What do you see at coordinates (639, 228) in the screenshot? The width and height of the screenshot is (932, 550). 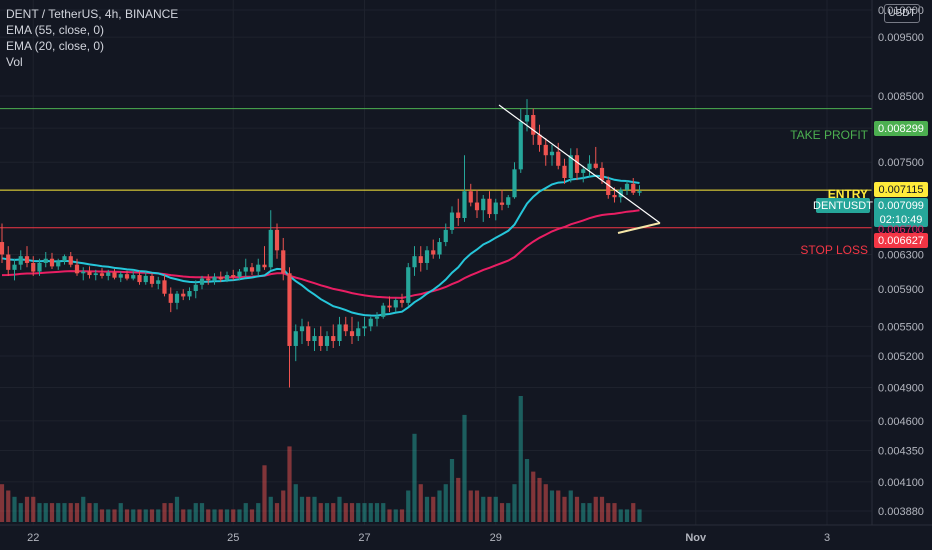 I see `ascending-trendline` at bounding box center [639, 228].